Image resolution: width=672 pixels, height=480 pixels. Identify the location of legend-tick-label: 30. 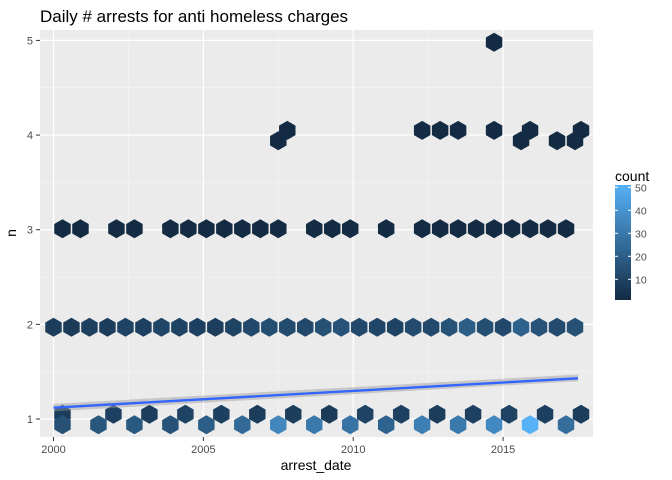
(641, 234).